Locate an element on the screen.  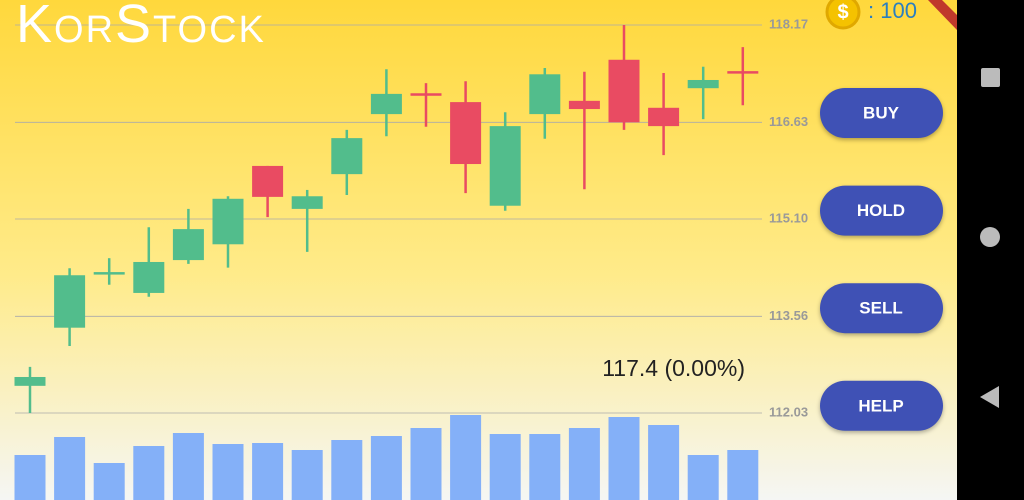
price-label: 117.4 (0.00%) is located at coordinates (673, 368).